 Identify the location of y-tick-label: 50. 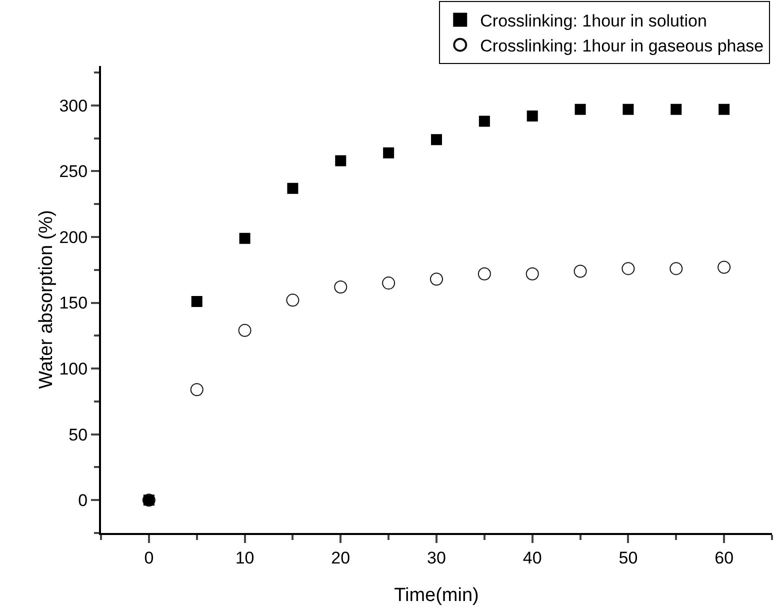
(78, 434).